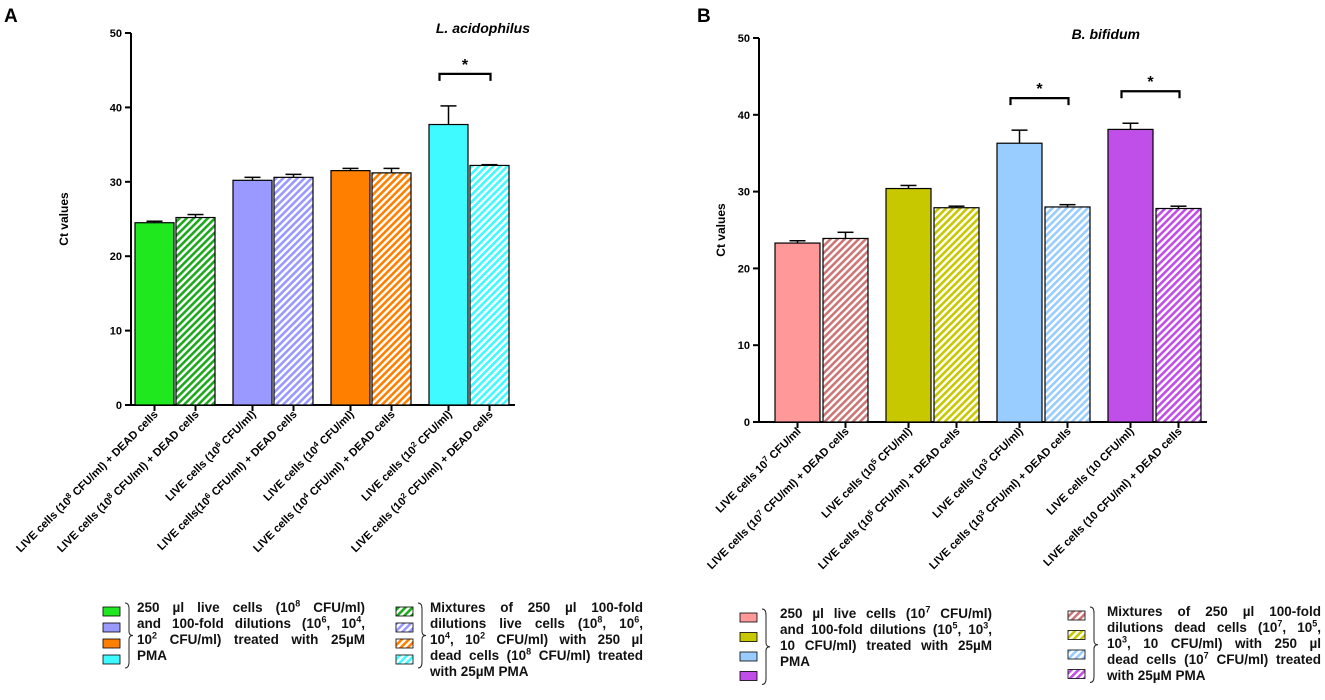  Describe the element at coordinates (332, 607) in the screenshot. I see `legend-text-run: CFU/ml)` at that location.